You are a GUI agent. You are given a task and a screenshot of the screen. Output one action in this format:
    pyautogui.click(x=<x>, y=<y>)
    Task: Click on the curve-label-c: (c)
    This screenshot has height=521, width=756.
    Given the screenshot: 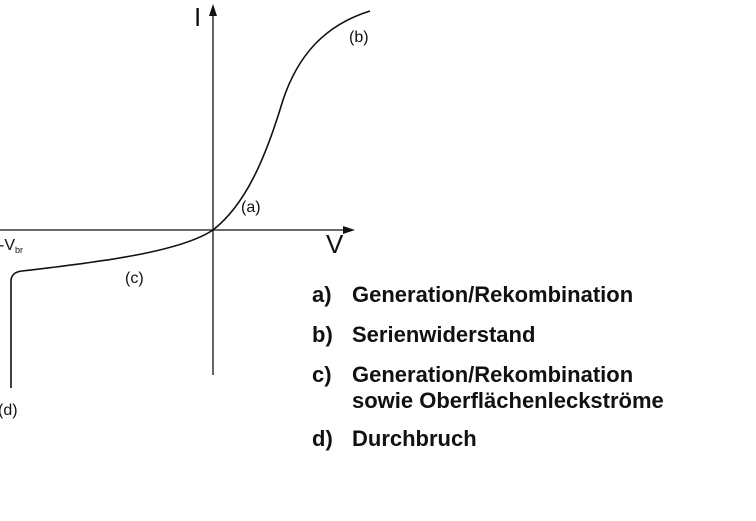 What is the action you would take?
    pyautogui.click(x=134, y=278)
    